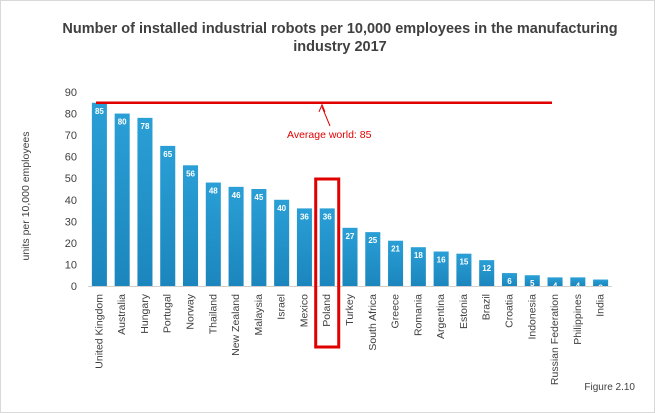 This screenshot has width=655, height=413. What do you see at coordinates (71, 179) in the screenshot?
I see `y-tick-label: 50` at bounding box center [71, 179].